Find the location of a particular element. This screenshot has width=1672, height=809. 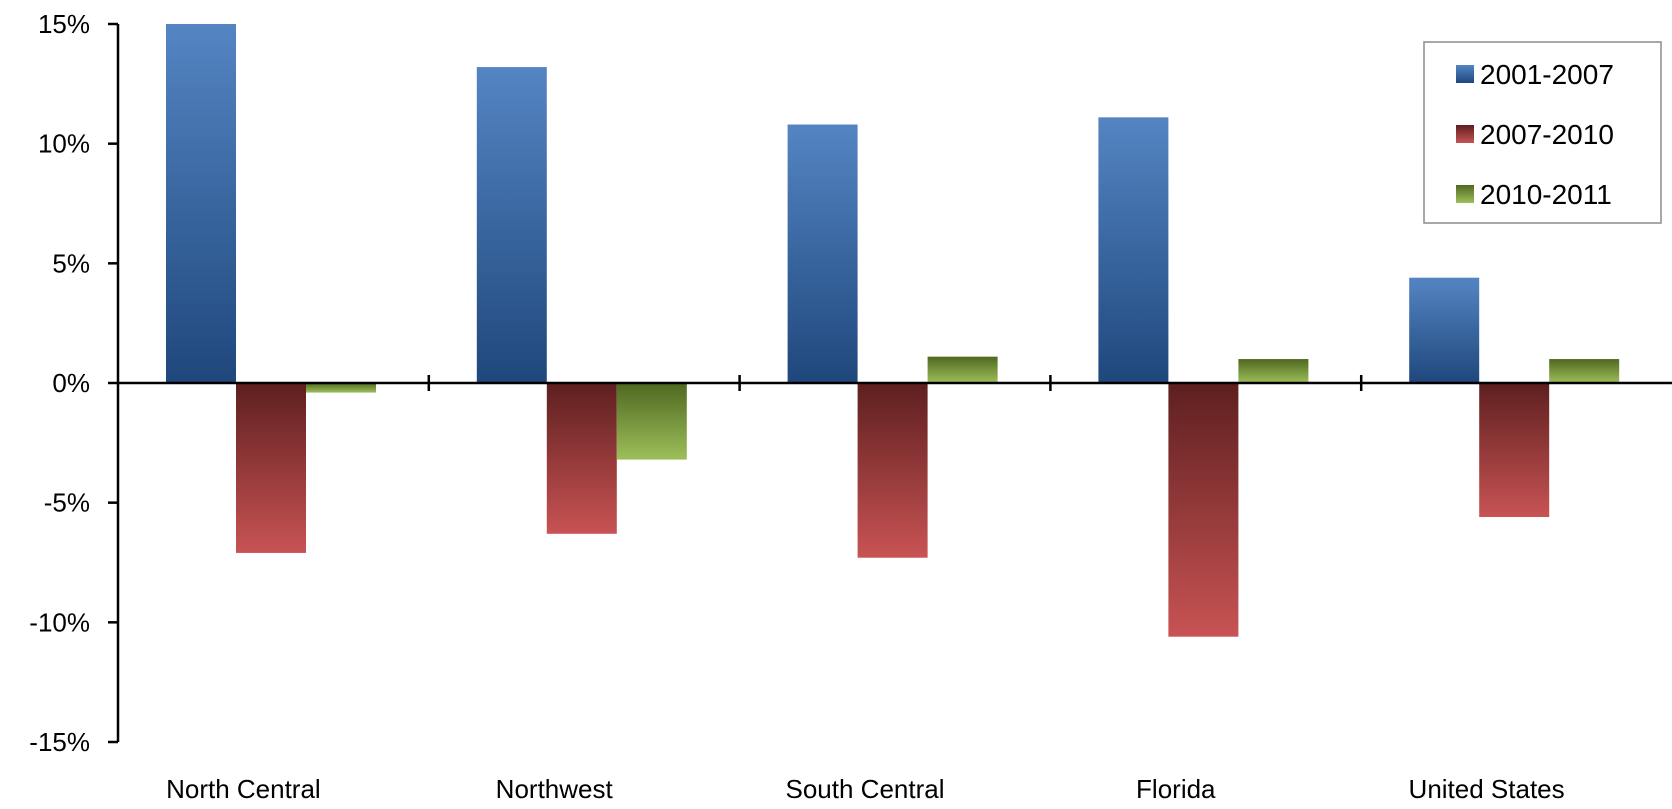

bar-2007-2010-north-central is located at coordinates (271, 468).